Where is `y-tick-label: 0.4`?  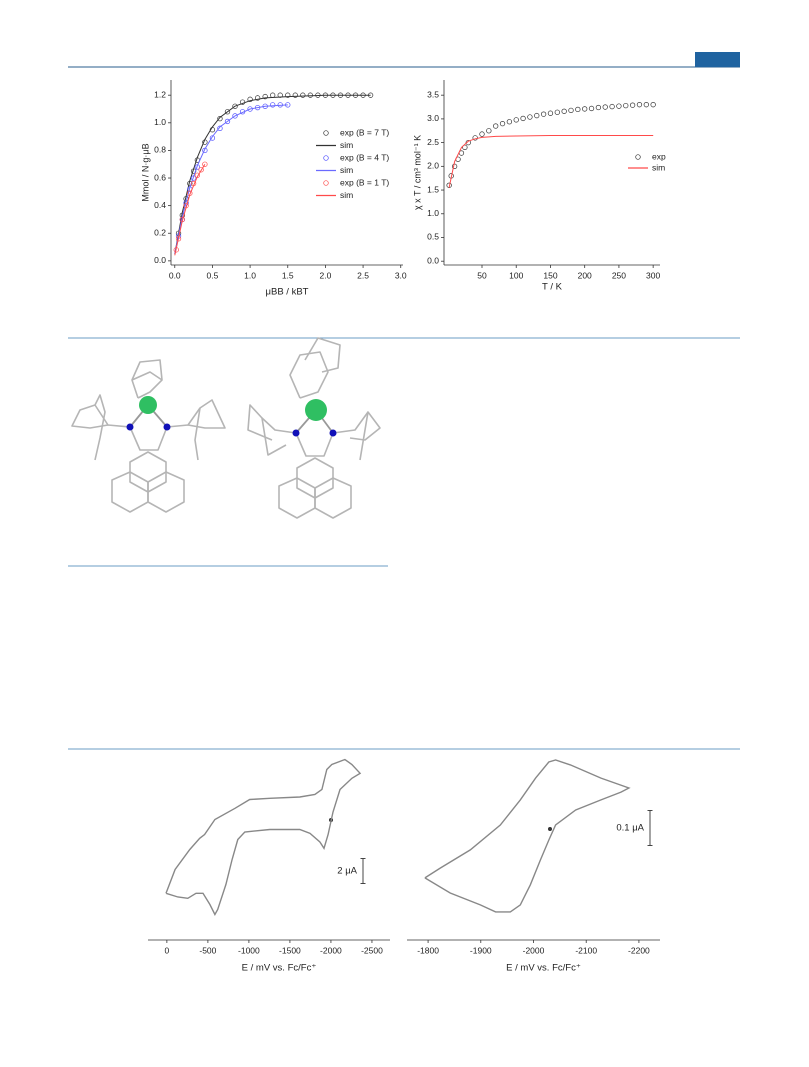
y-tick-label: 0.4 is located at coordinates (160, 205).